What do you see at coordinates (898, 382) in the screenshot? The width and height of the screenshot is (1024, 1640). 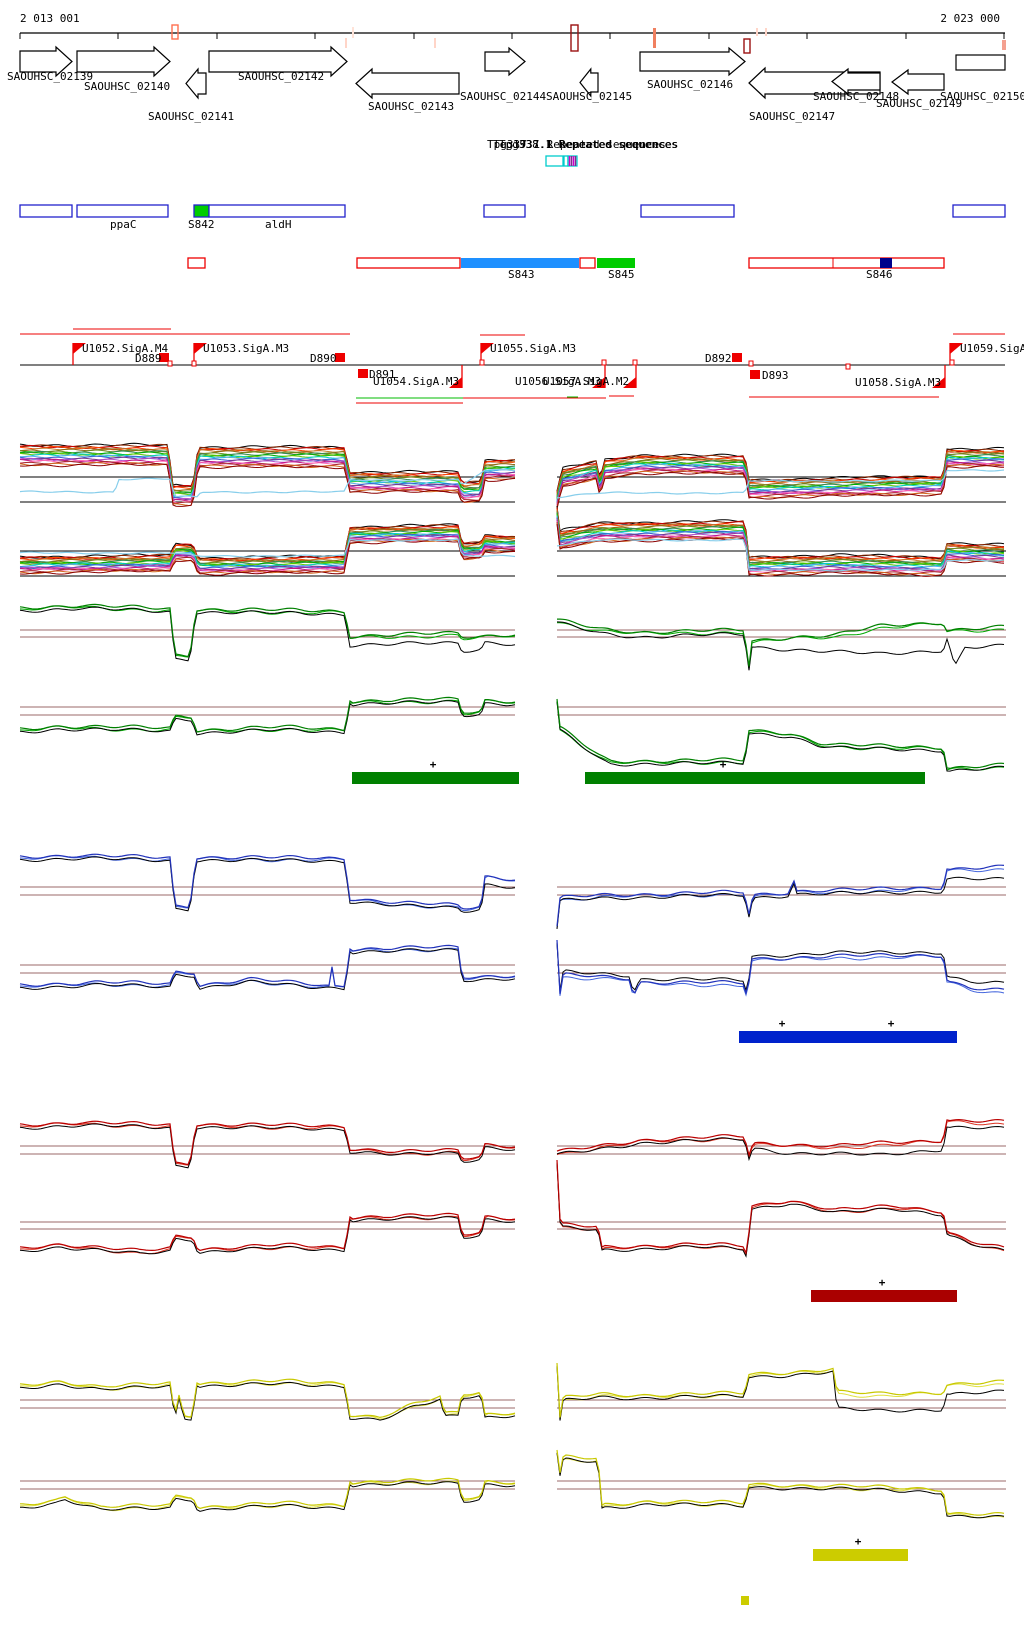 I see `promoter-label: U1058.SigA.M3` at bounding box center [898, 382].